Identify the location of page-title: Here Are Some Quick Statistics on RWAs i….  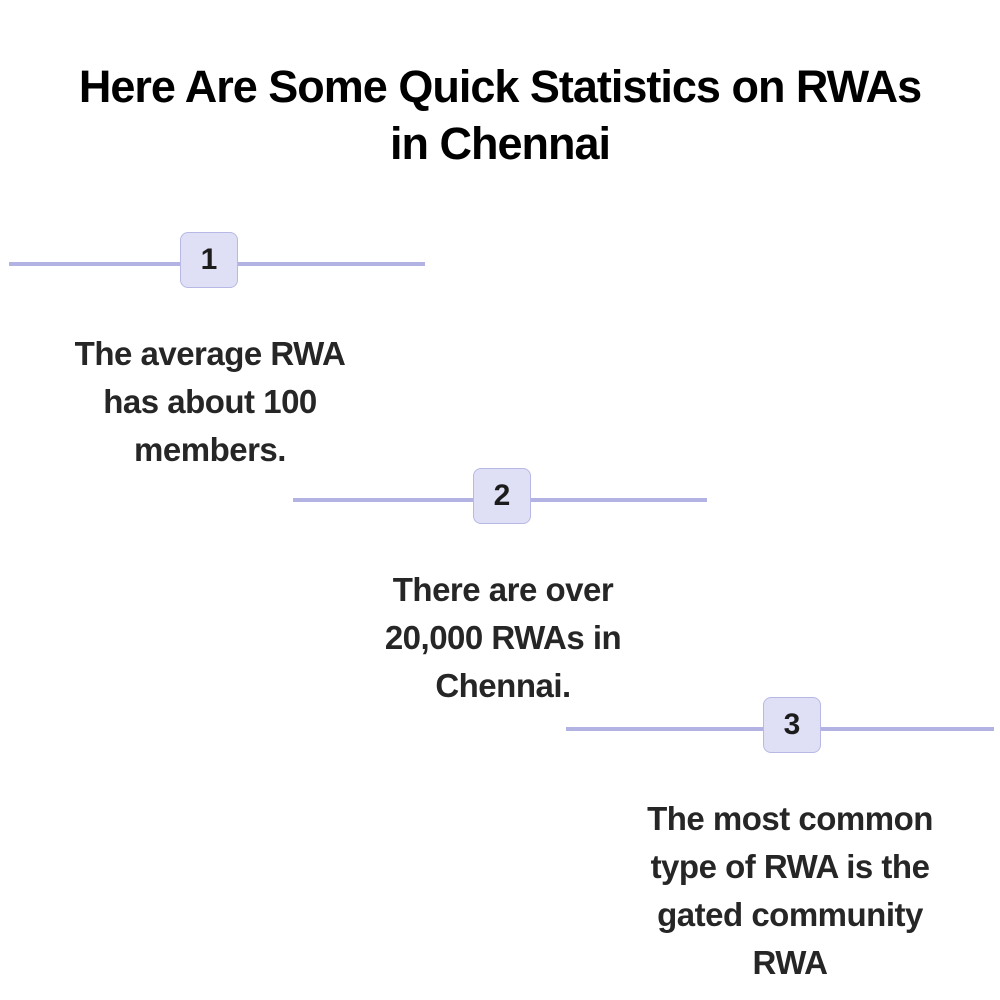
(500, 115).